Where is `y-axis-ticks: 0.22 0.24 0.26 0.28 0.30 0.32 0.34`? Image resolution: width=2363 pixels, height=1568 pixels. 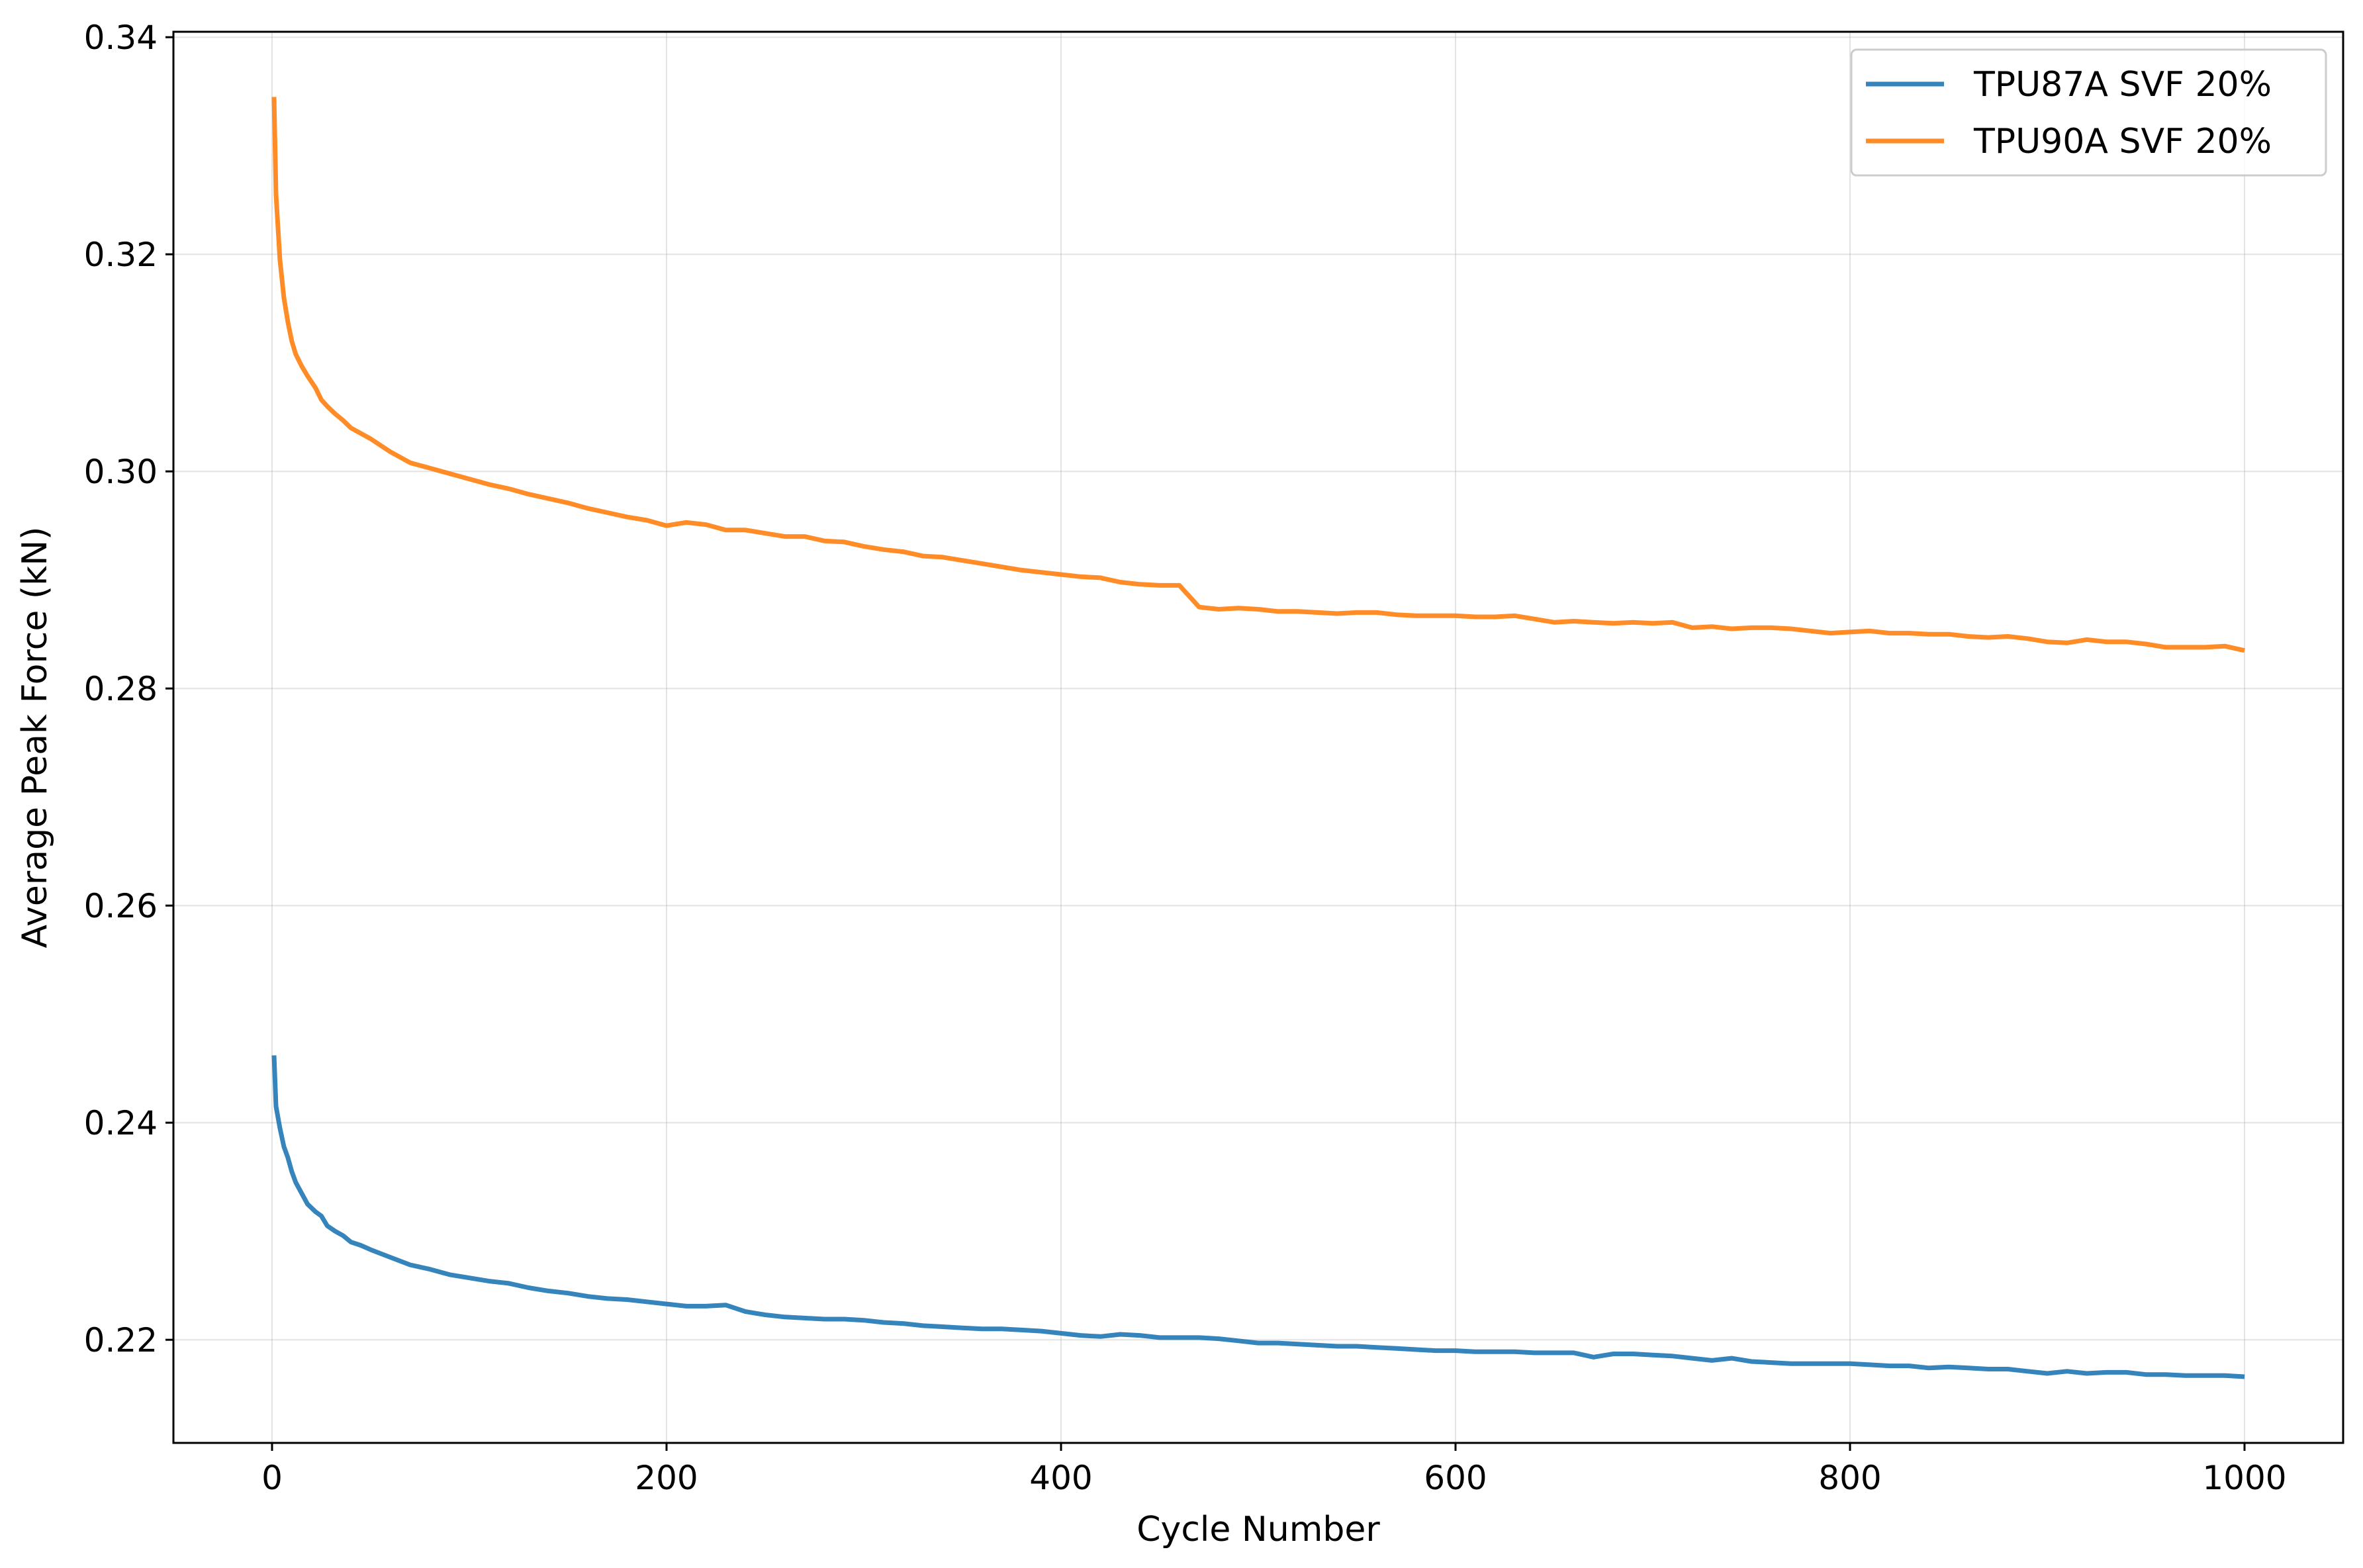
y-axis-ticks: 0.22 0.24 0.26 0.28 0.30 0.32 0.34 is located at coordinates (128, 689).